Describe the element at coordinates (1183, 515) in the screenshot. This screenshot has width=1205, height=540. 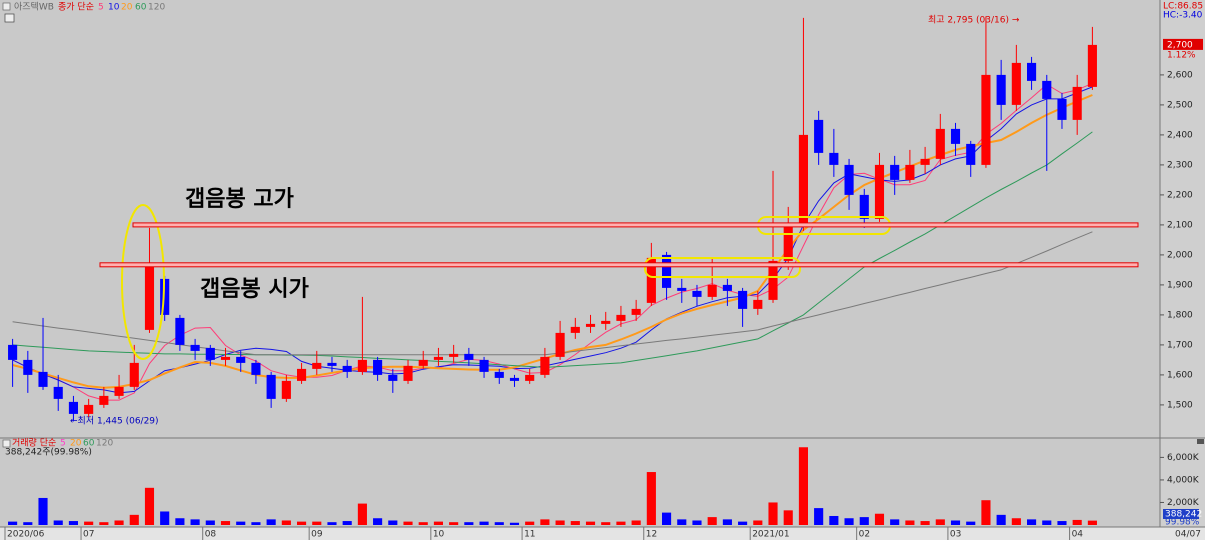
I see `volume-last-label: 388,242` at that location.